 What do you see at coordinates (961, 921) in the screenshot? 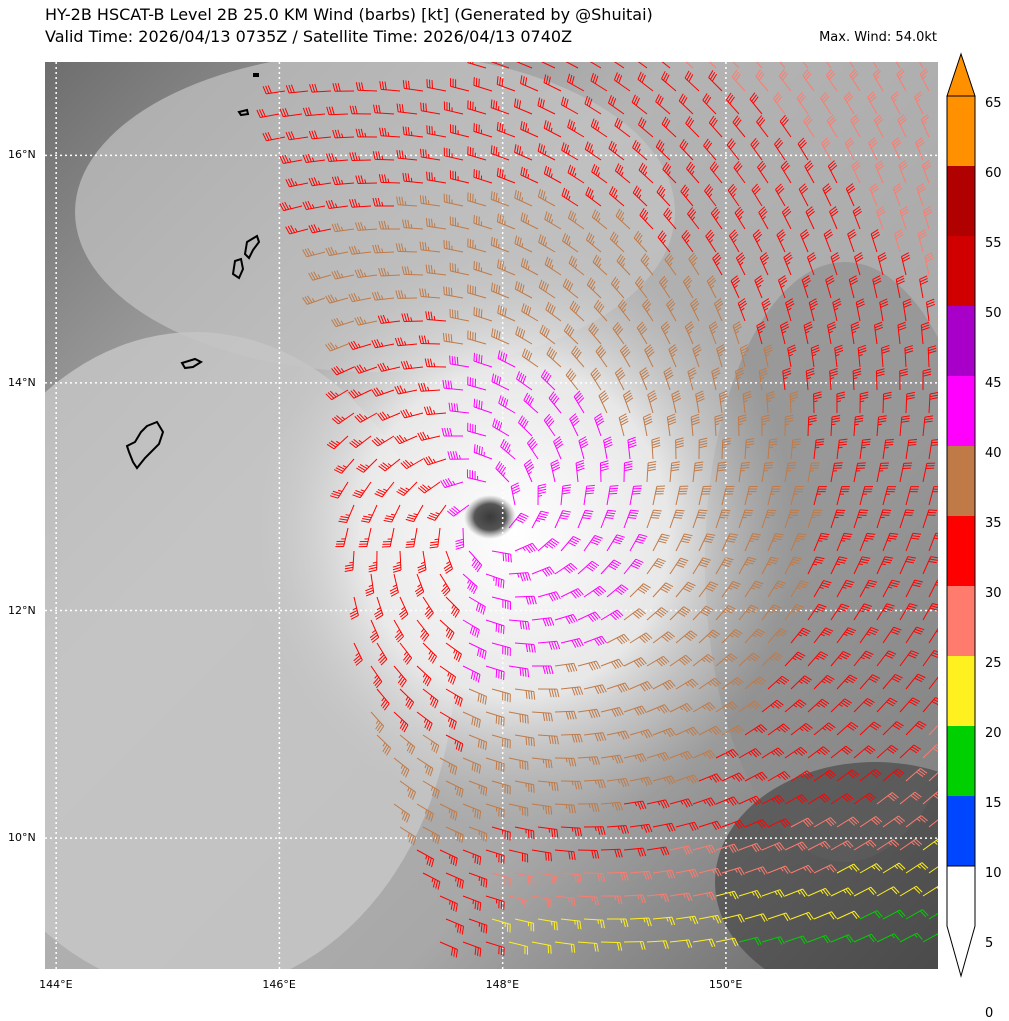
I see `colorbar-extend-min` at bounding box center [961, 921].